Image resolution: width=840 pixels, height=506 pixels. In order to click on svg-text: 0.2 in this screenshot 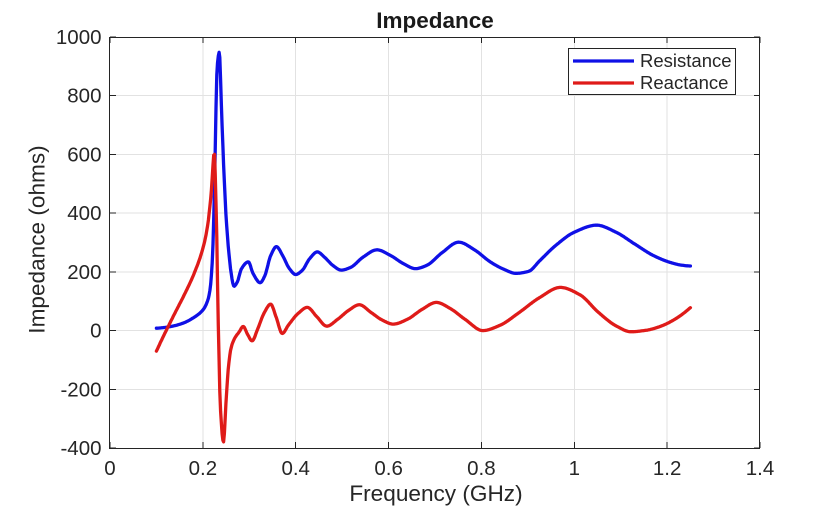, I will do `click(203, 468)`.